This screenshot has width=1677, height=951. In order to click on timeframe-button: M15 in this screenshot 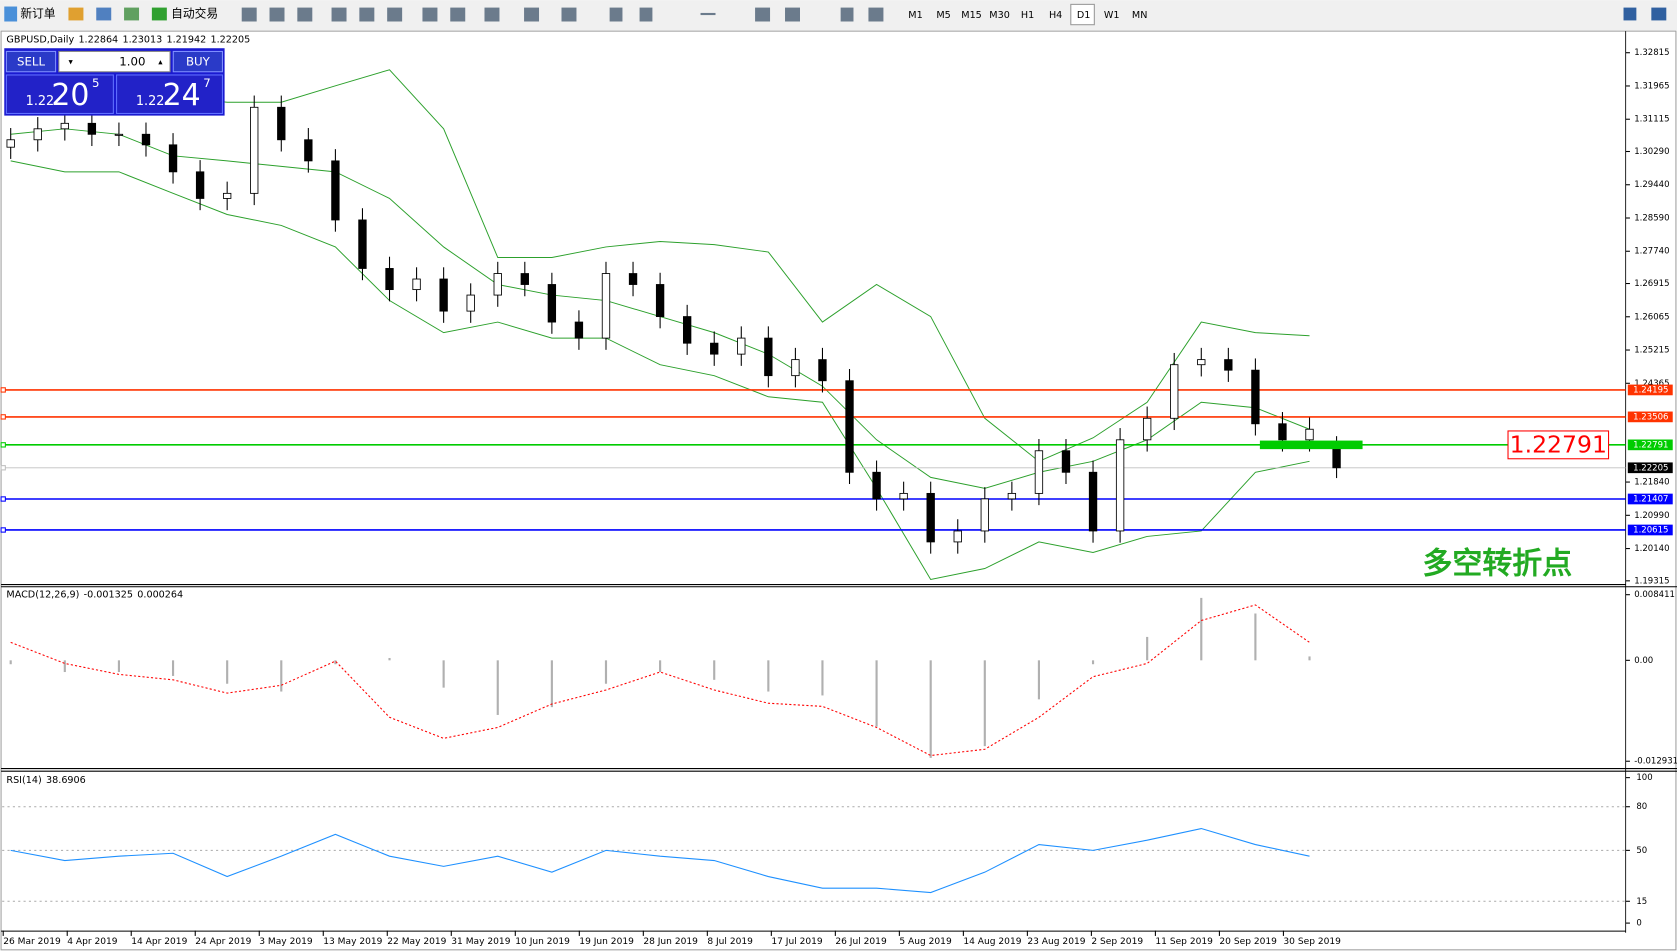, I will do `click(971, 15)`.